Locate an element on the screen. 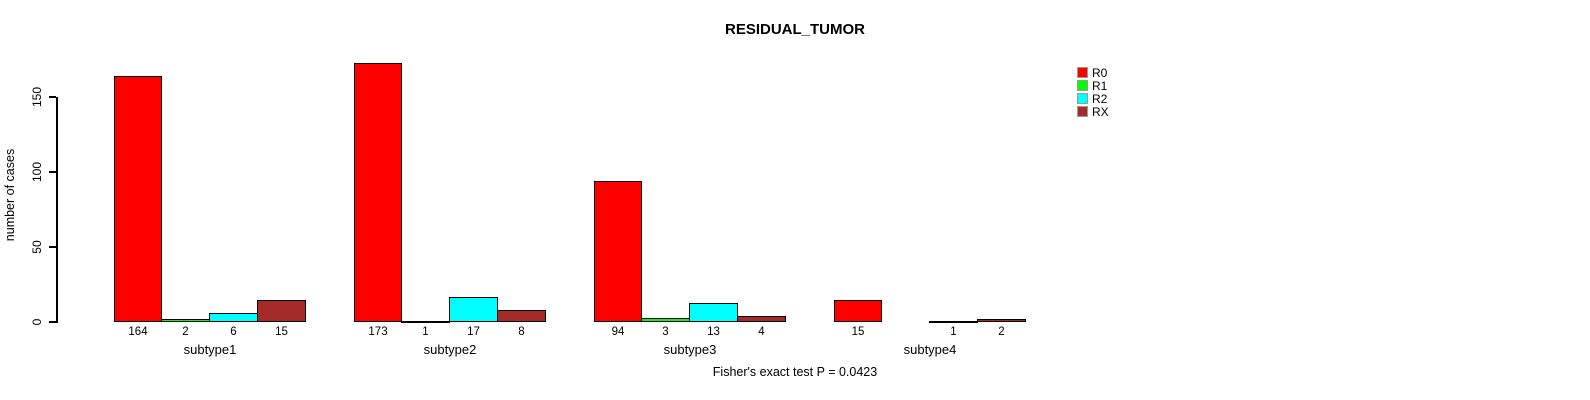 Image resolution: width=1590 pixels, height=400 pixels. bar-rx-subtype3 is located at coordinates (761, 319).